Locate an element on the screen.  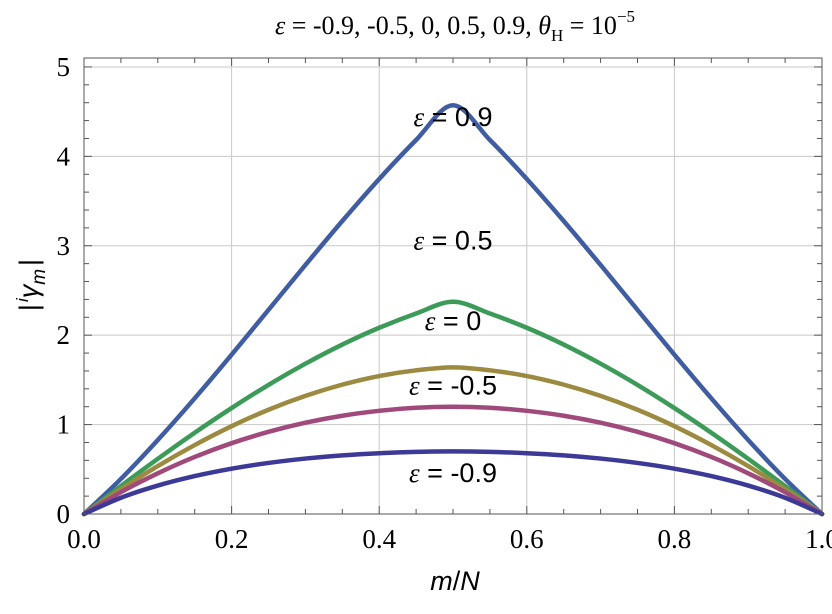
x-label-slash: / is located at coordinates (457, 581).